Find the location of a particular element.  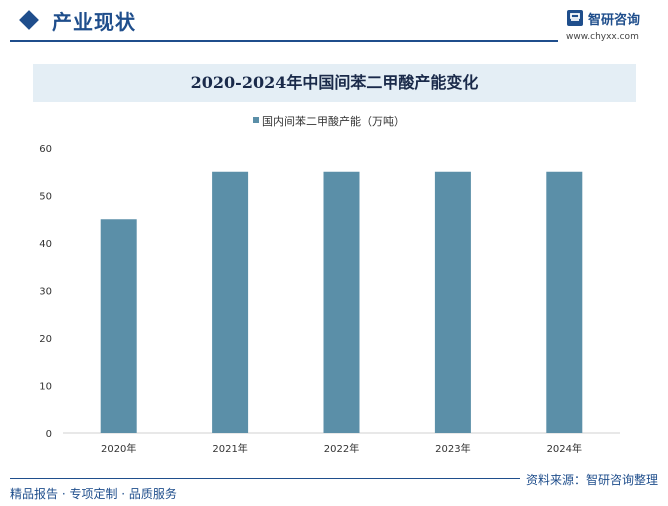

x-tick-label: 2024年 is located at coordinates (564, 448).